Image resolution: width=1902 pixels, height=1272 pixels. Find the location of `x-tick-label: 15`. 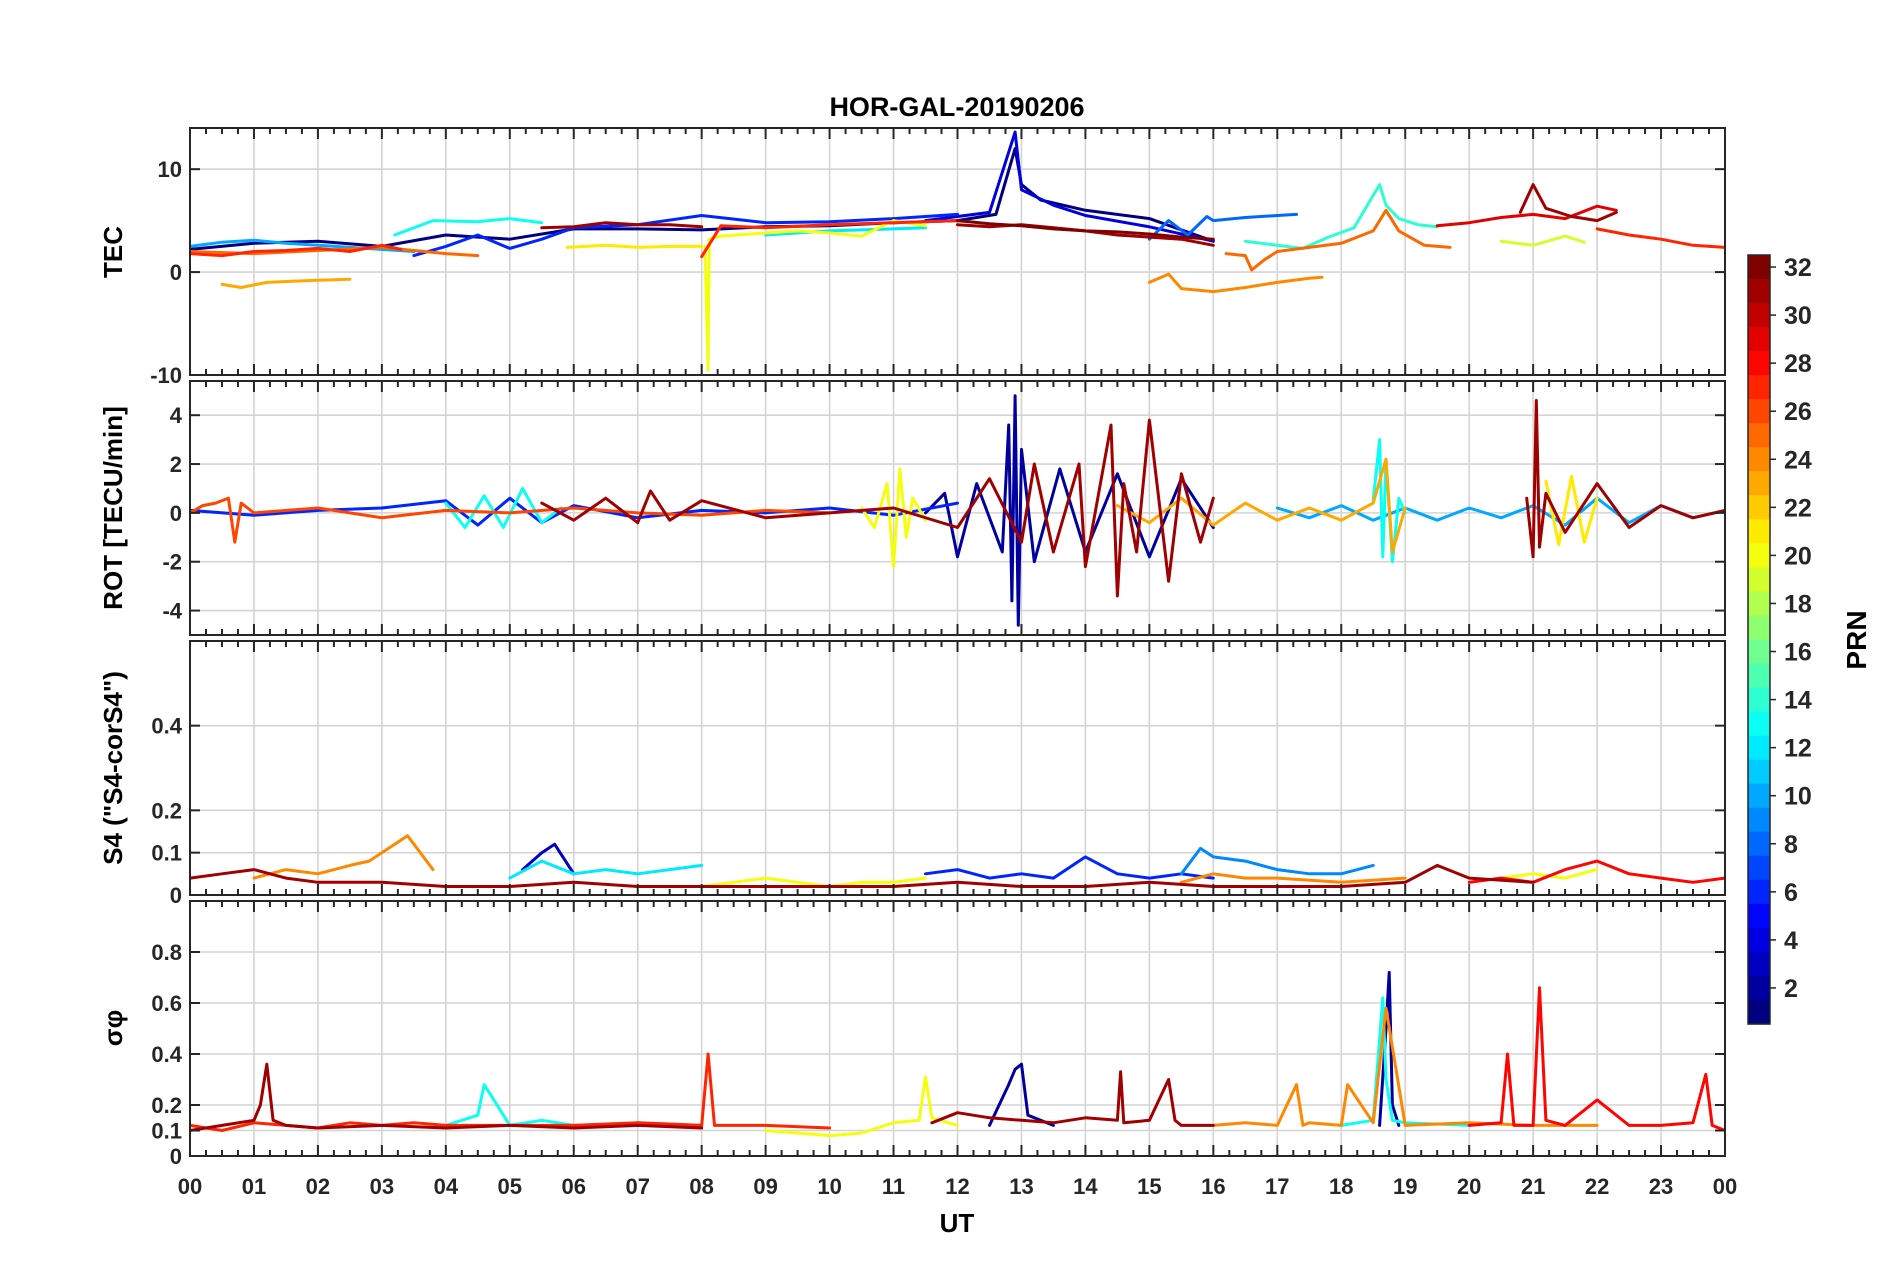

x-tick-label: 15 is located at coordinates (1149, 1186).